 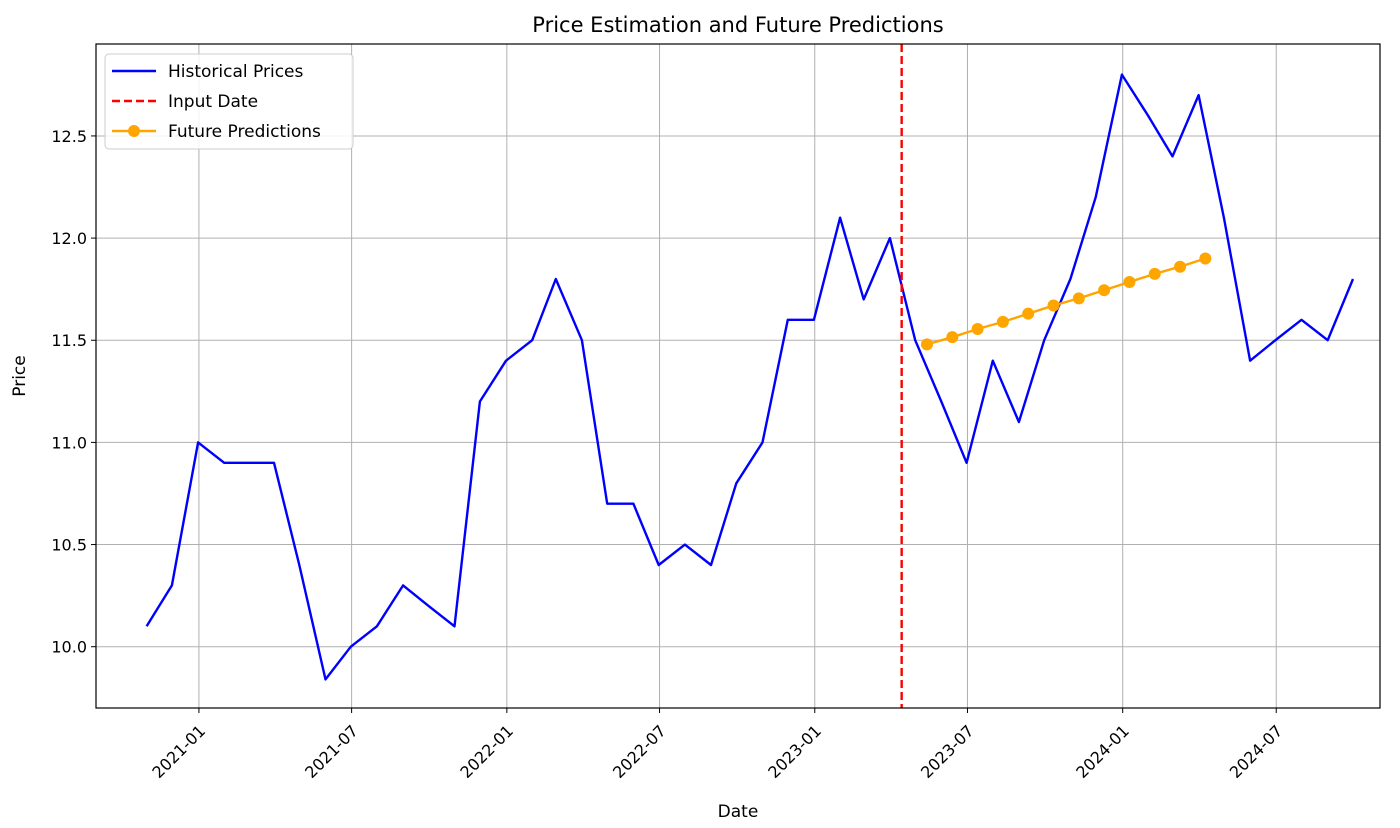 What do you see at coordinates (69, 136) in the screenshot?
I see `y-tick-label: 12.5` at bounding box center [69, 136].